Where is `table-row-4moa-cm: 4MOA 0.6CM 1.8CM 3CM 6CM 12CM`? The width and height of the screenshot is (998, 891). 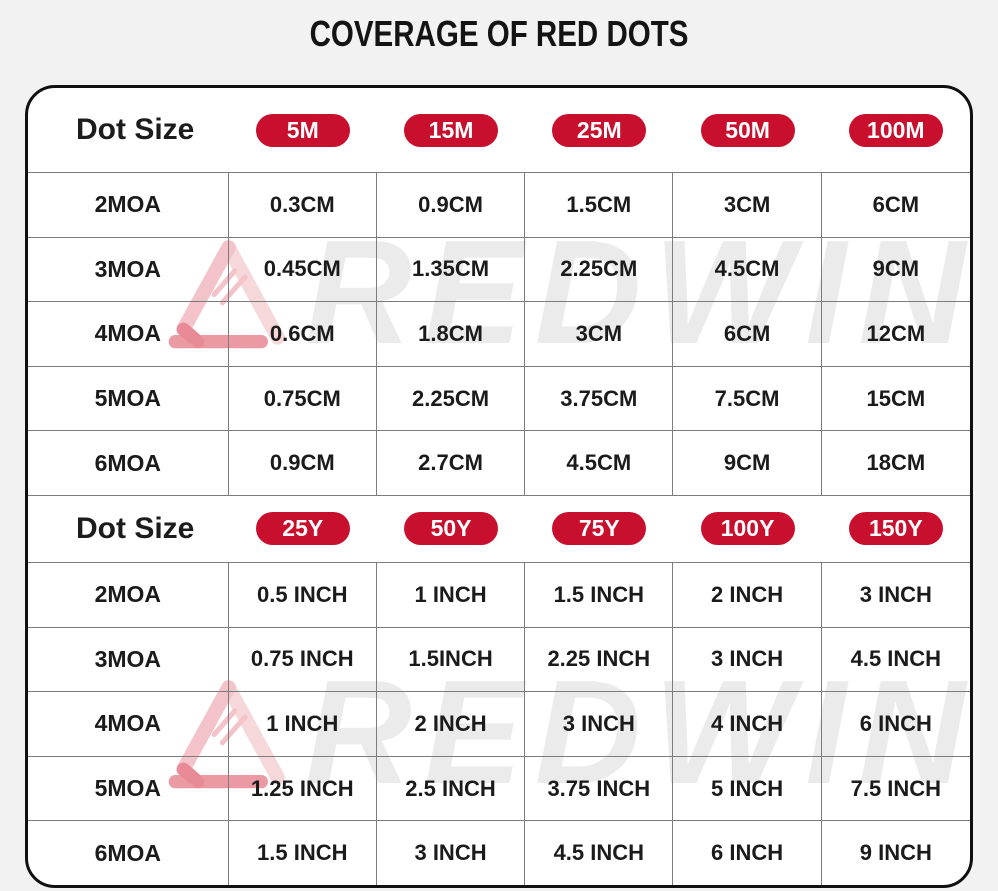
table-row-4moa-cm: 4MOA 0.6CM 1.8CM 3CM 6CM 12CM is located at coordinates (499, 334).